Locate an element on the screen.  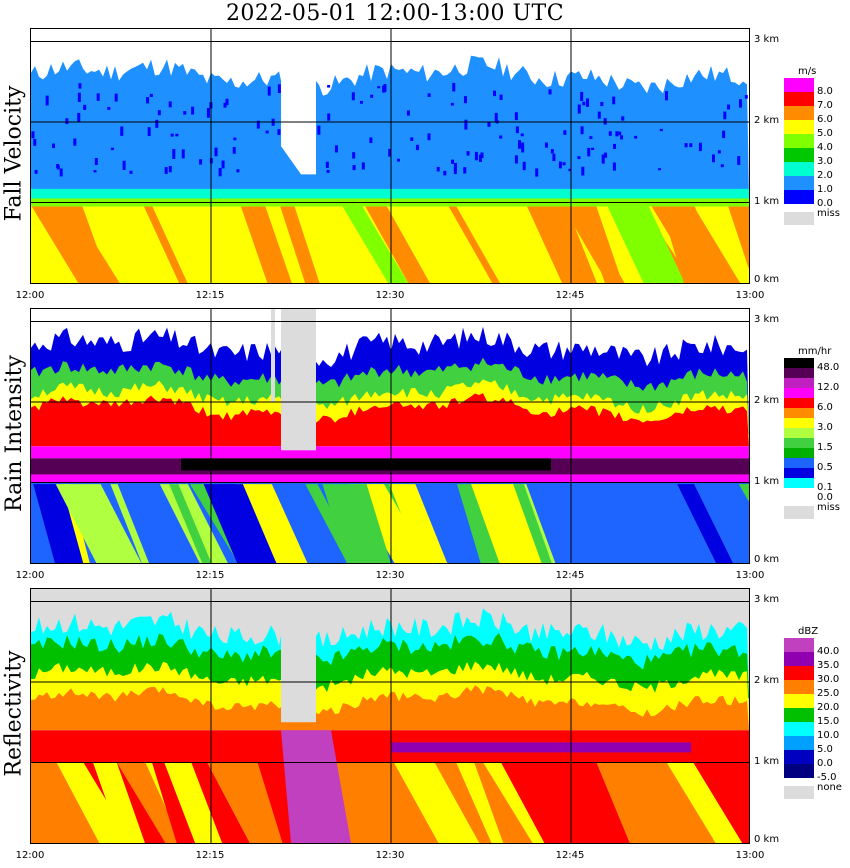
panel-ylabel: Rain Intensity is located at coordinates (14, 433).